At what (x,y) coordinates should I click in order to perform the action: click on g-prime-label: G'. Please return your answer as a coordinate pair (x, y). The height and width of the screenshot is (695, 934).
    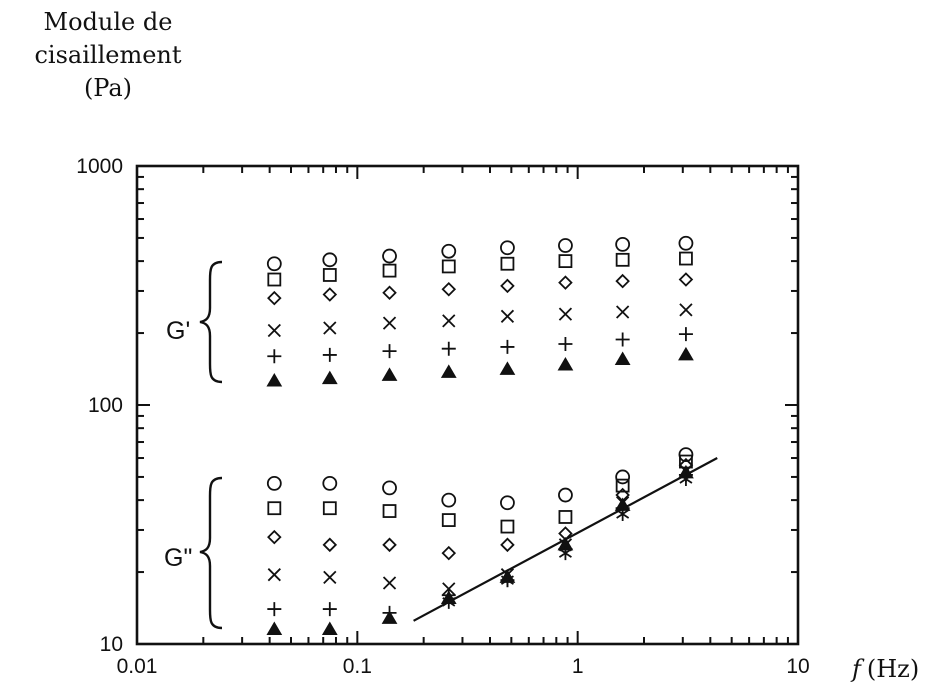
    Looking at the image, I should click on (178, 331).